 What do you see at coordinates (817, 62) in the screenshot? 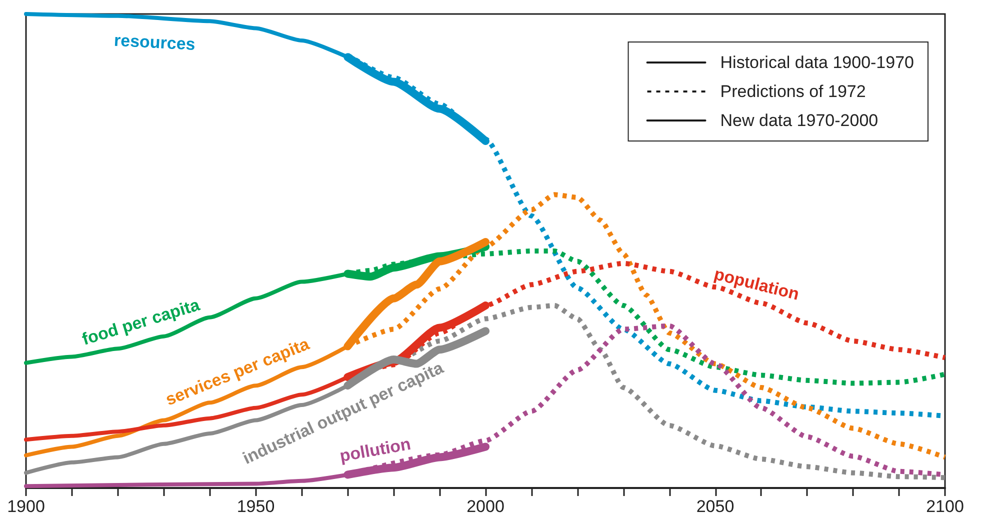
I see `legend-label: Historical data 1900-1970` at bounding box center [817, 62].